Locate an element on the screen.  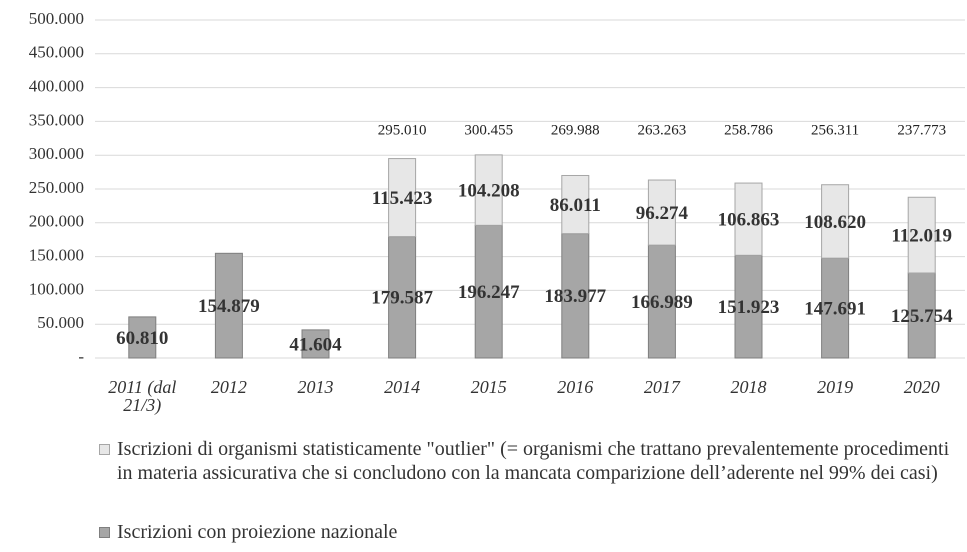
legend-entry: Iscrizioni con proiezione nazionale is located at coordinates (527, 532).